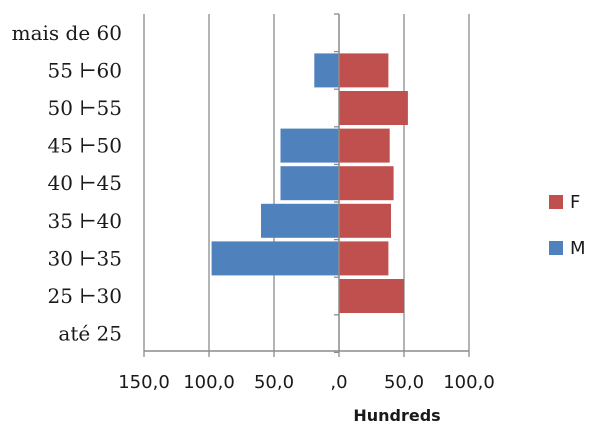 The width and height of the screenshot is (594, 426). What do you see at coordinates (85, 108) in the screenshot?
I see `category-label: 50 ⊢55` at bounding box center [85, 108].